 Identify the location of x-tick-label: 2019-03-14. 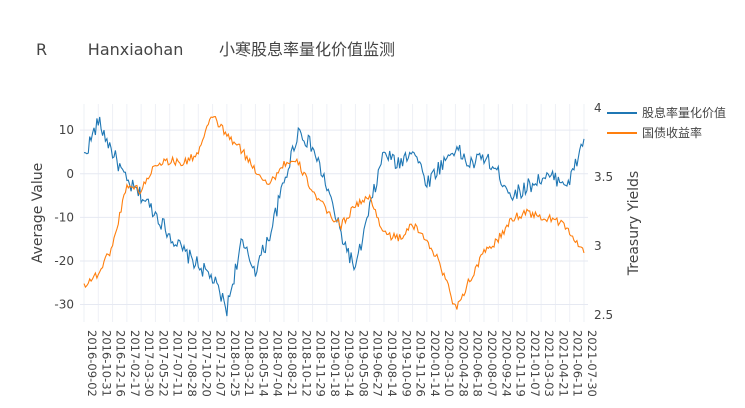
(349, 363).